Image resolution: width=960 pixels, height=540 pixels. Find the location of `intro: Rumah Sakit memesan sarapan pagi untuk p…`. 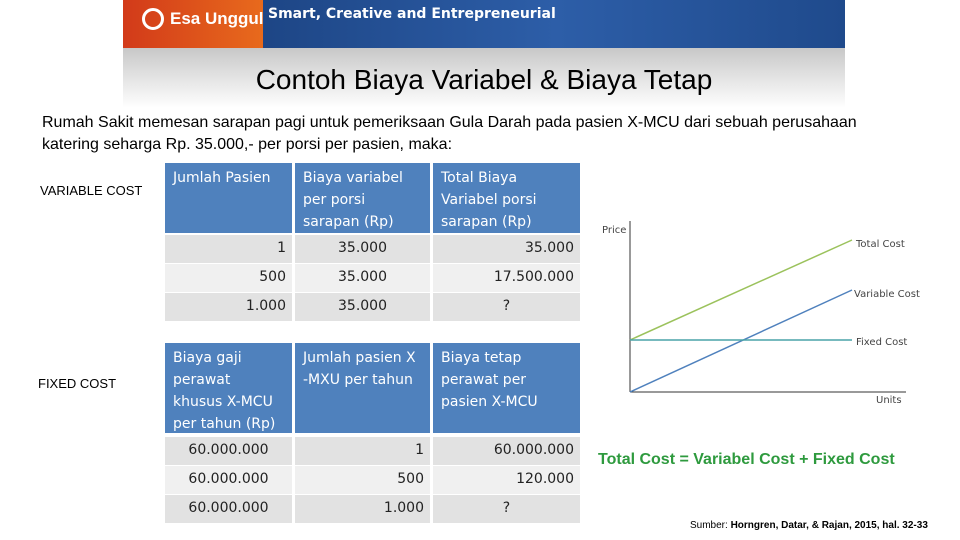

intro: Rumah Sakit memesan sarapan pagi untuk p… is located at coordinates (449, 133).